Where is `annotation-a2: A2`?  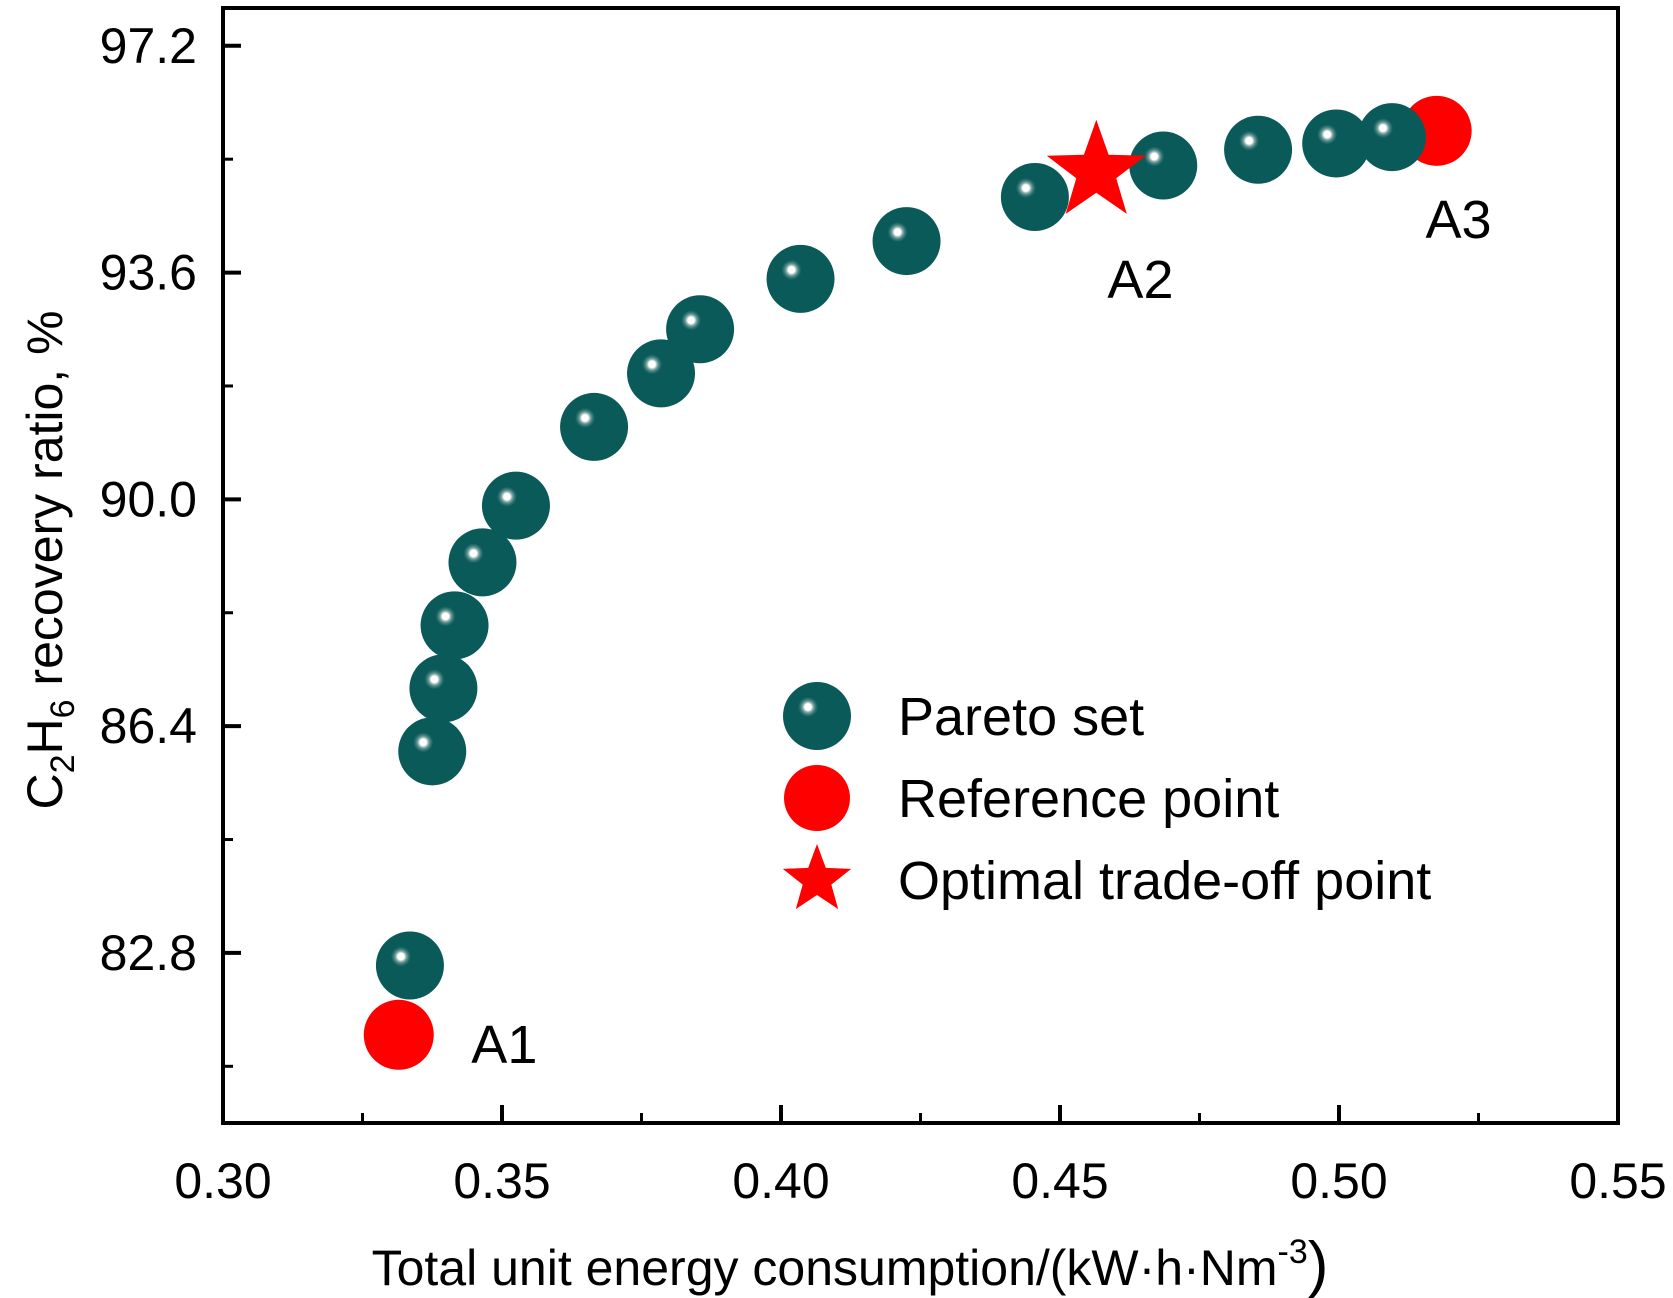
annotation-a2: A2 is located at coordinates (1140, 280).